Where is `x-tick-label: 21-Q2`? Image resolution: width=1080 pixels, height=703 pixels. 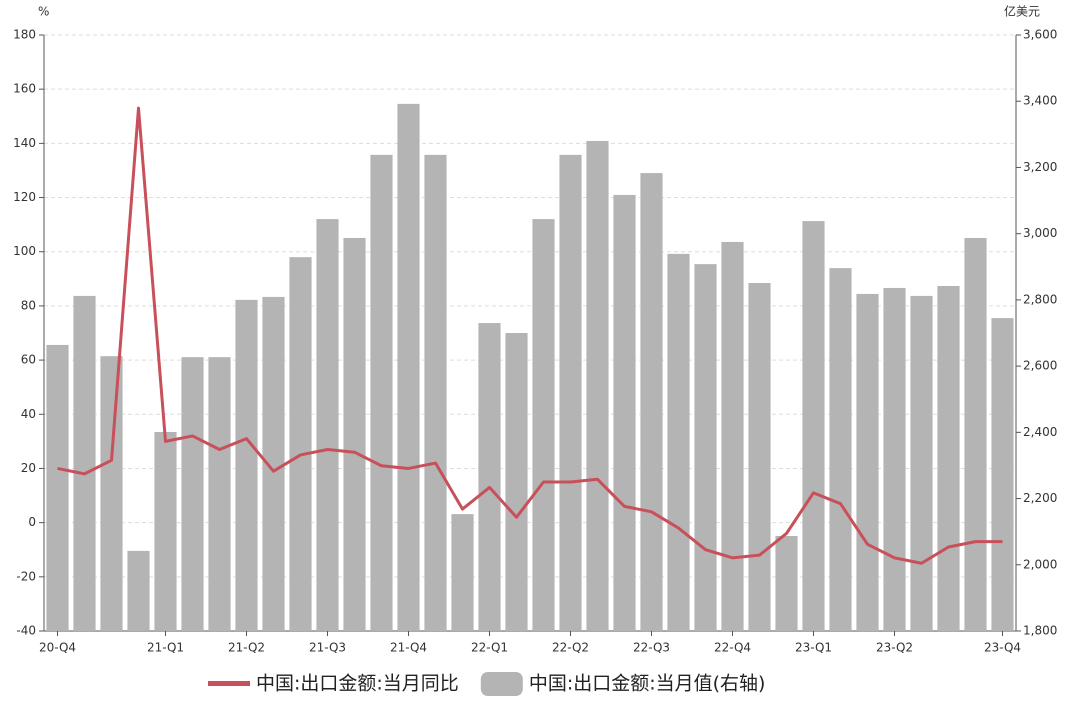
x-tick-label: 21-Q2 is located at coordinates (246, 648).